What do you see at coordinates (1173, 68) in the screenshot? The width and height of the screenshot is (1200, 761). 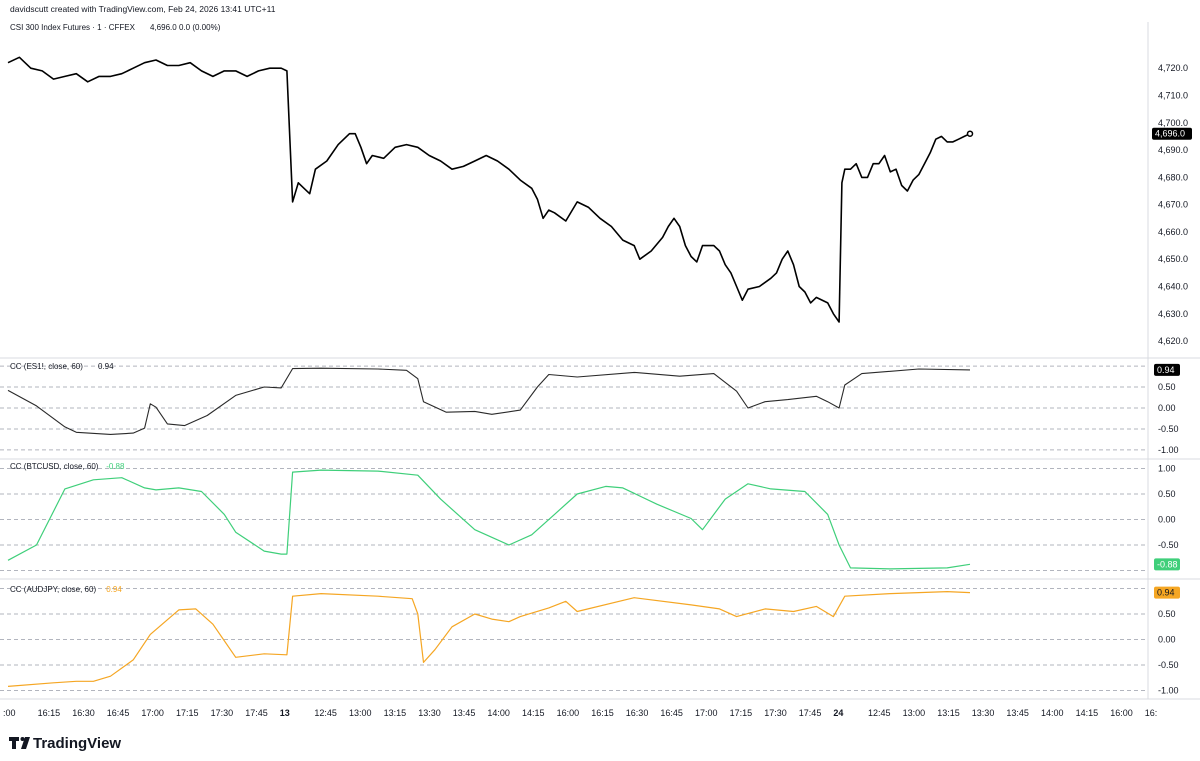 I see `y-tick-label: 4,720.0` at bounding box center [1173, 68].